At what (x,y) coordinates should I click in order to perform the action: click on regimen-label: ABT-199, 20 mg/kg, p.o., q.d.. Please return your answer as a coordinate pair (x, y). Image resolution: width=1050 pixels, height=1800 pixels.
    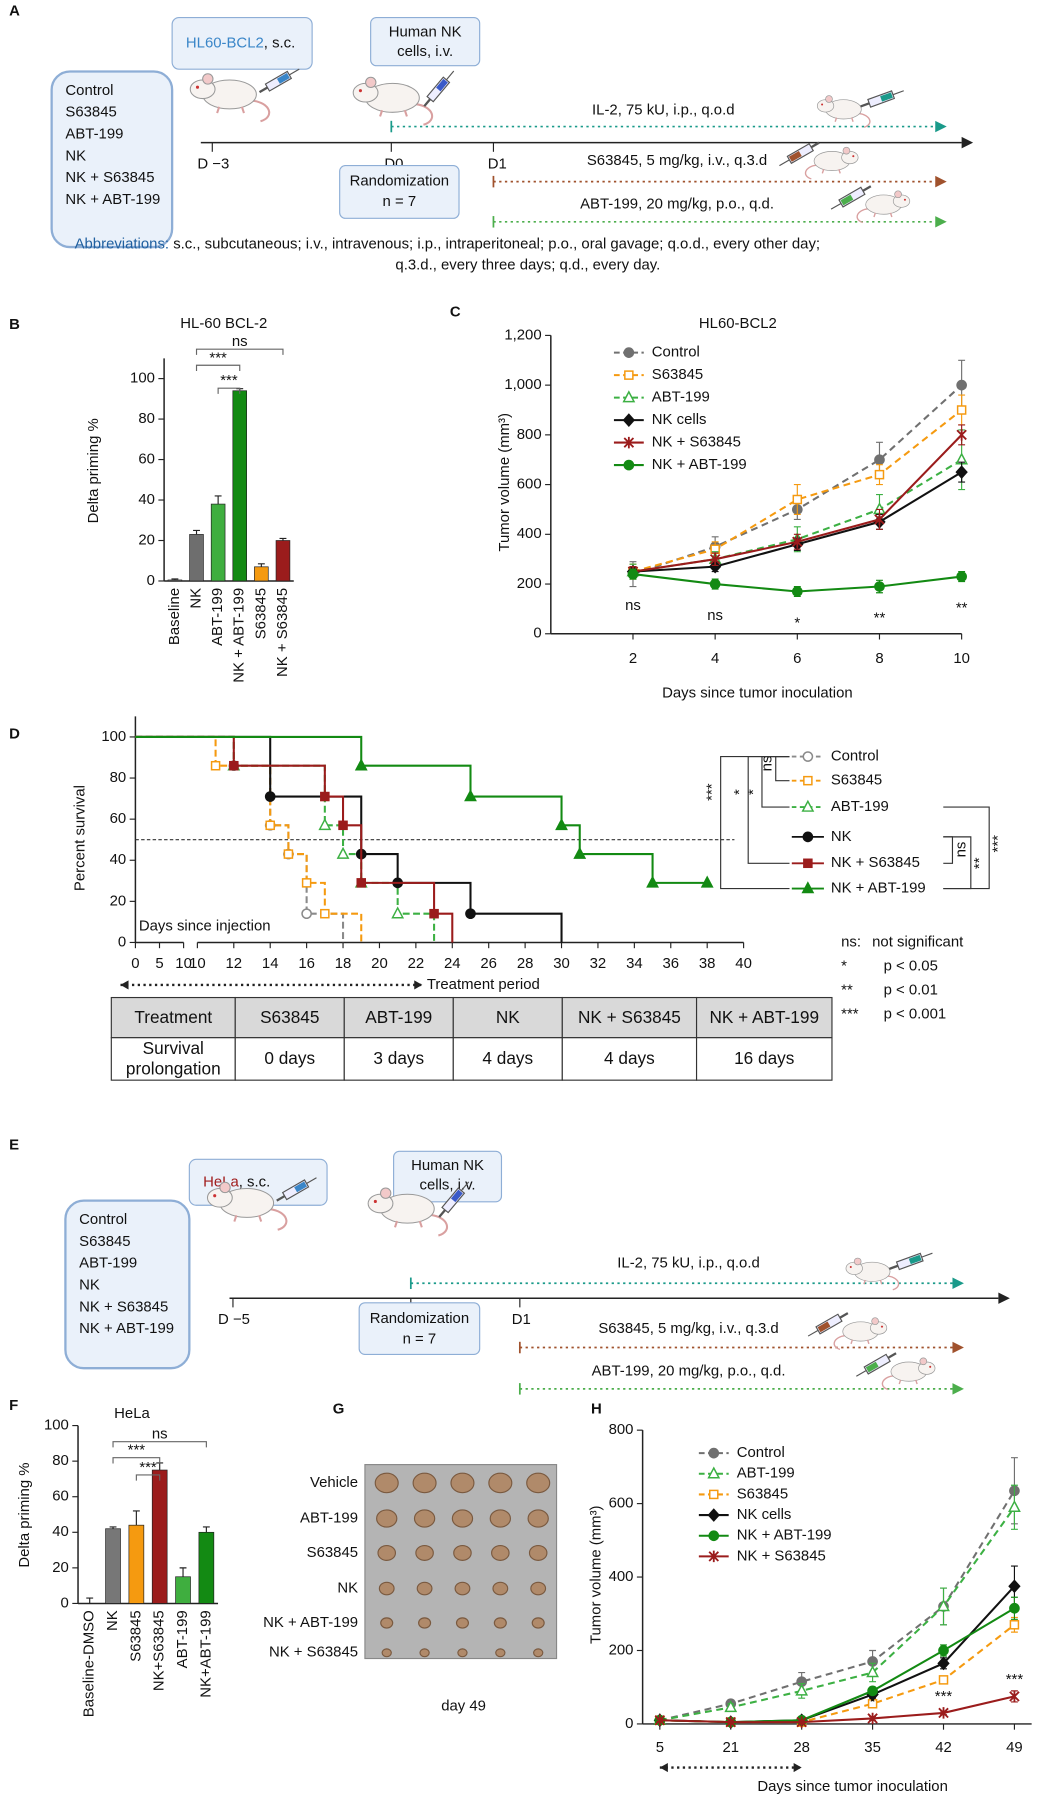
    Looking at the image, I should click on (689, 1372).